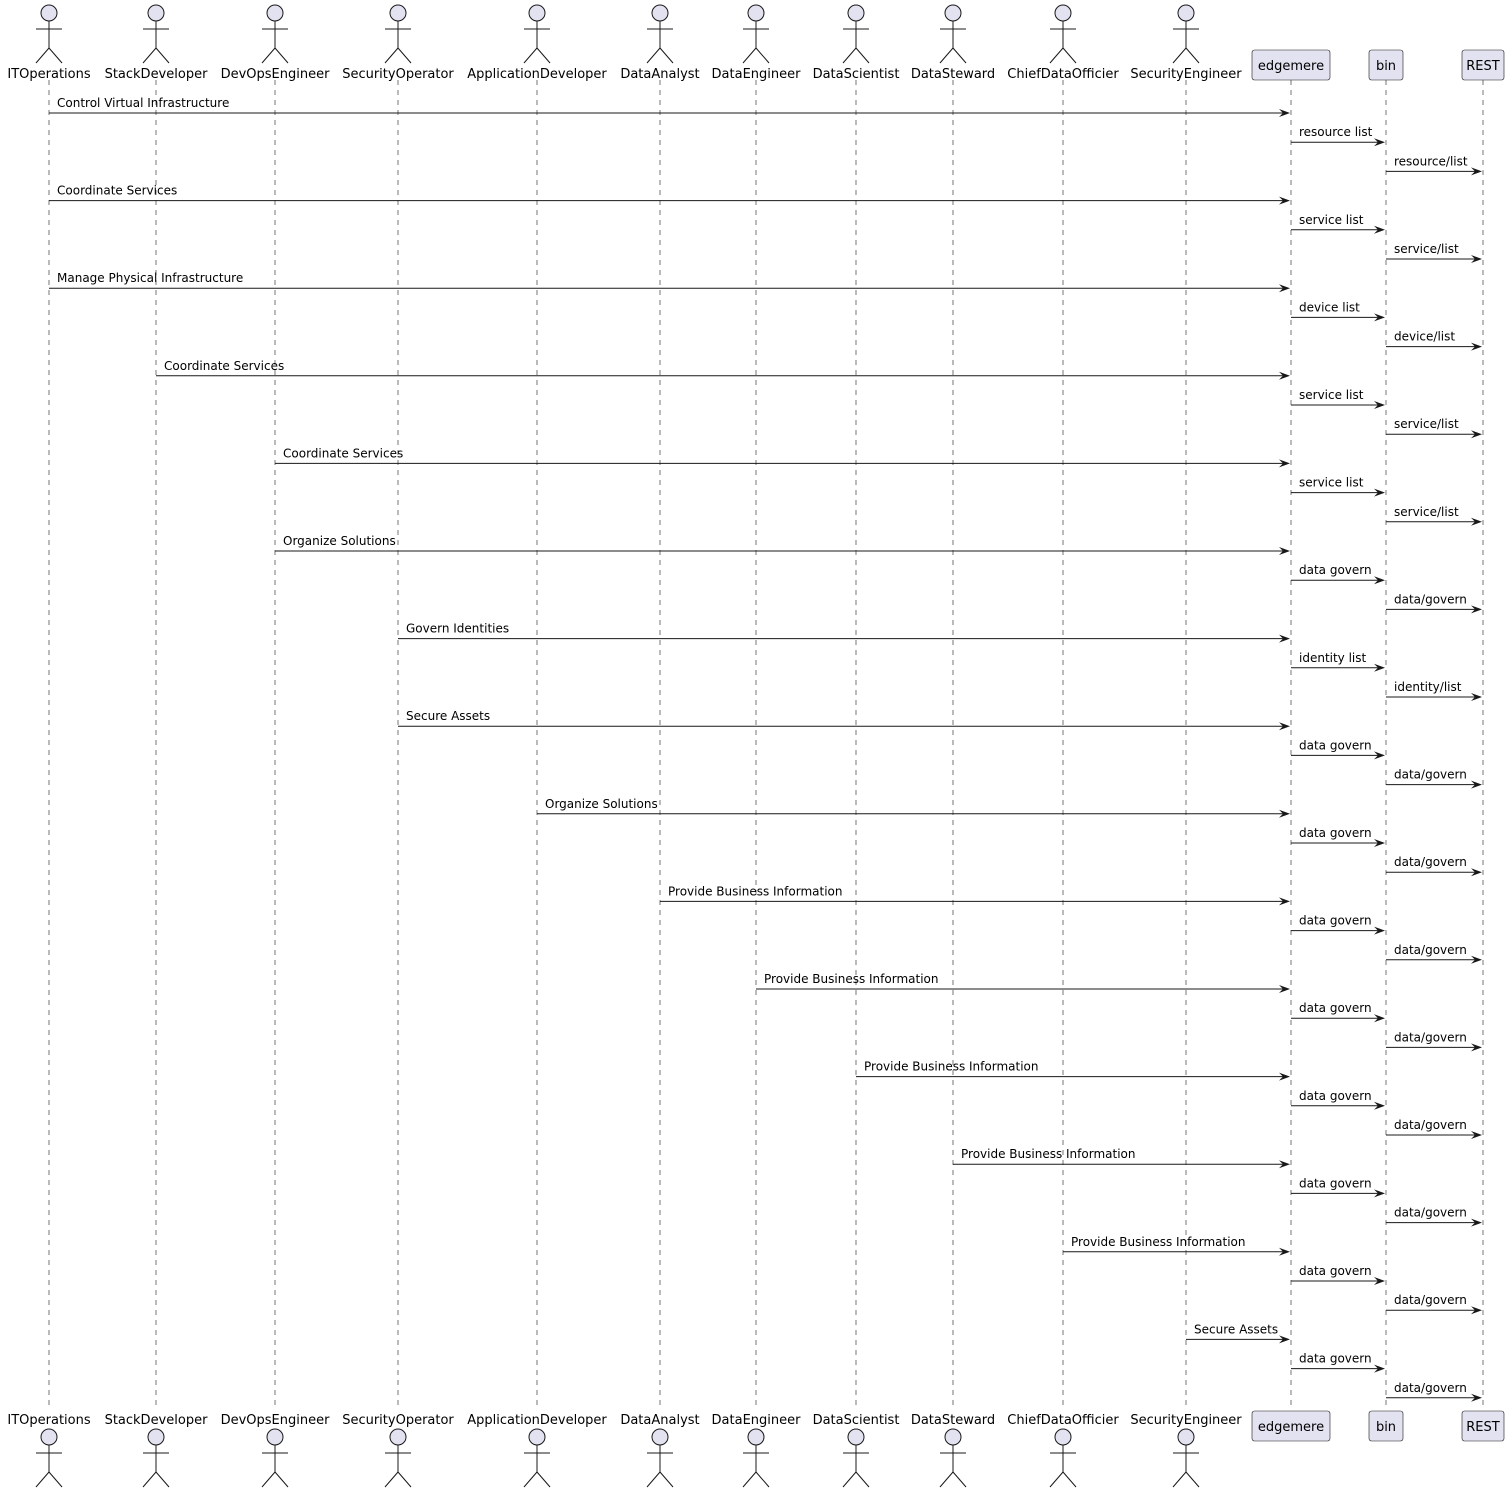 The height and width of the screenshot is (1492, 1510). I want to click on participant-ChiefDataOfficier-top: ChiefDataOfficier, so click(1063, 43).